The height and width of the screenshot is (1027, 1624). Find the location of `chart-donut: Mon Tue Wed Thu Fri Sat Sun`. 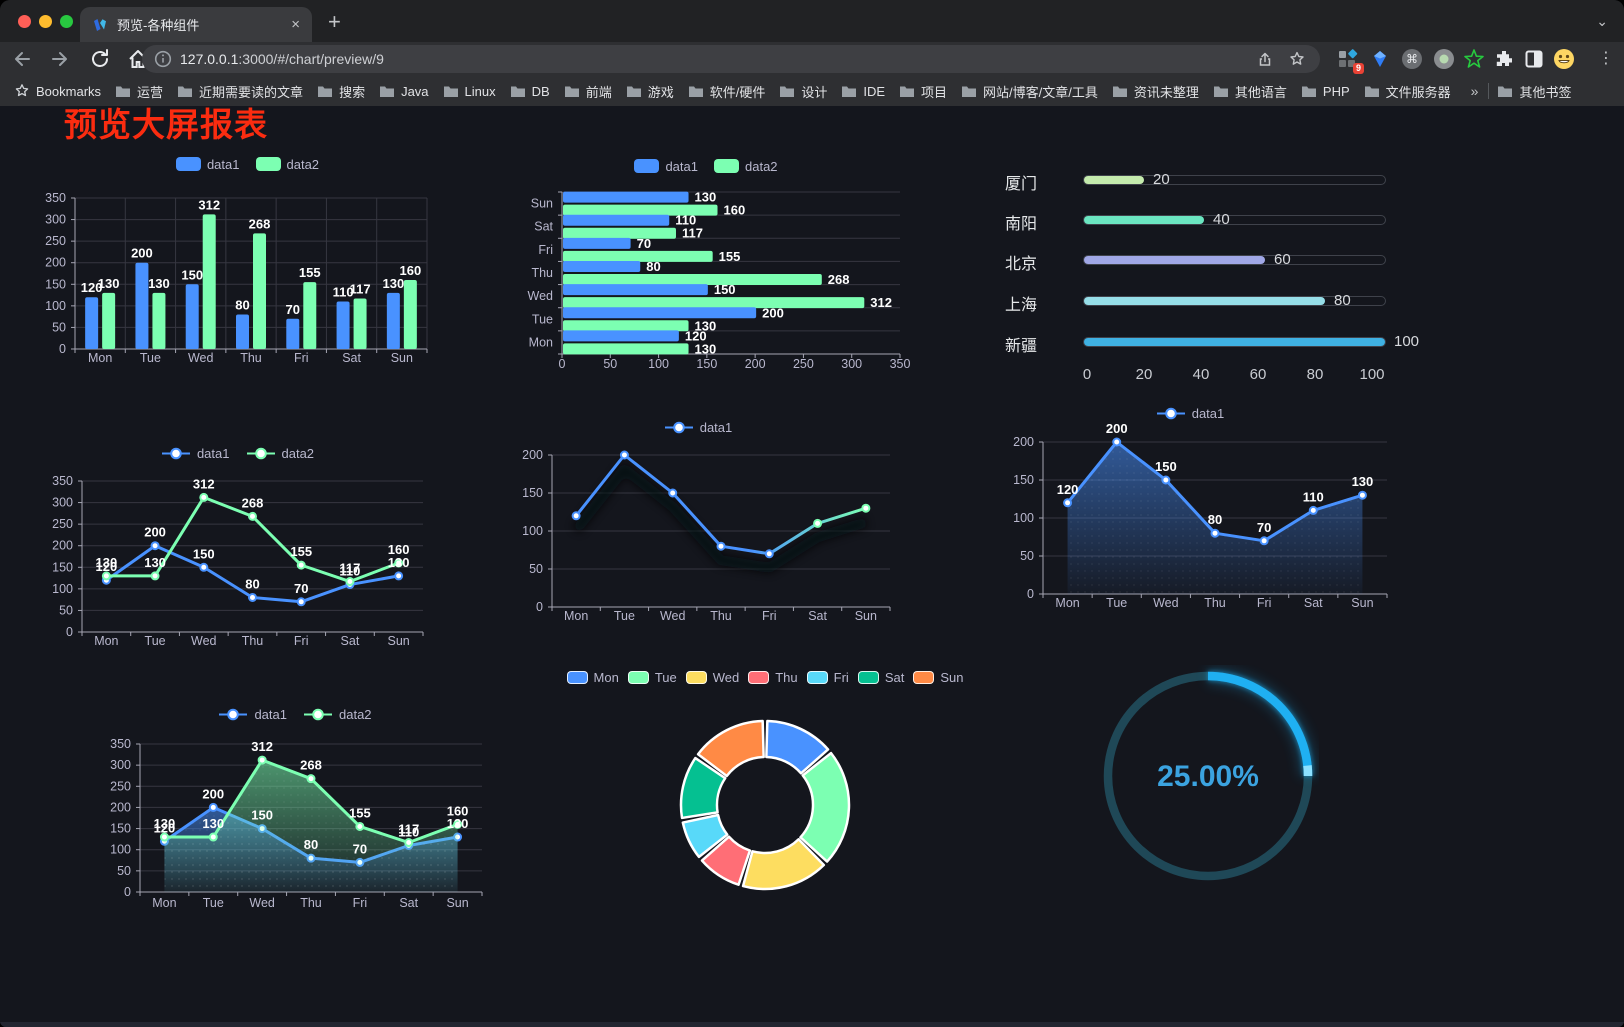

chart-donut: Mon Tue Wed Thu Fri Sat Sun is located at coordinates (765, 784).